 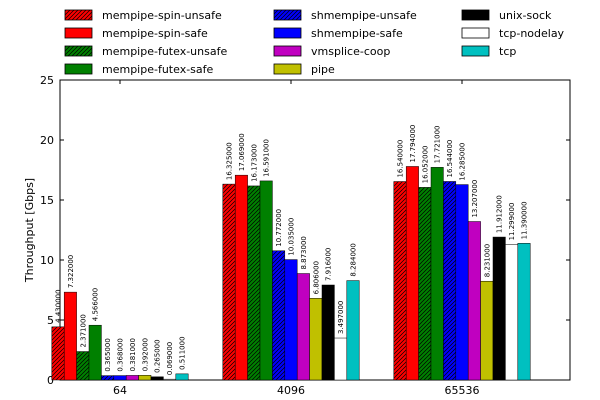 I want to click on y-tick-label: 25, so click(x=47, y=80).